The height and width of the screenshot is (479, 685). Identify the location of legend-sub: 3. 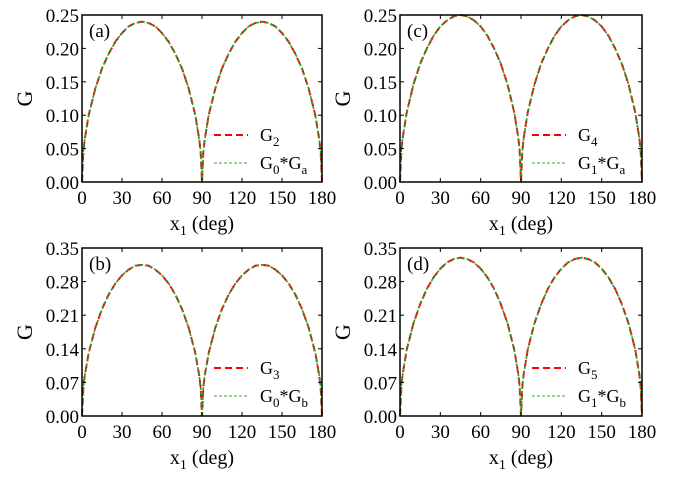
(276, 374).